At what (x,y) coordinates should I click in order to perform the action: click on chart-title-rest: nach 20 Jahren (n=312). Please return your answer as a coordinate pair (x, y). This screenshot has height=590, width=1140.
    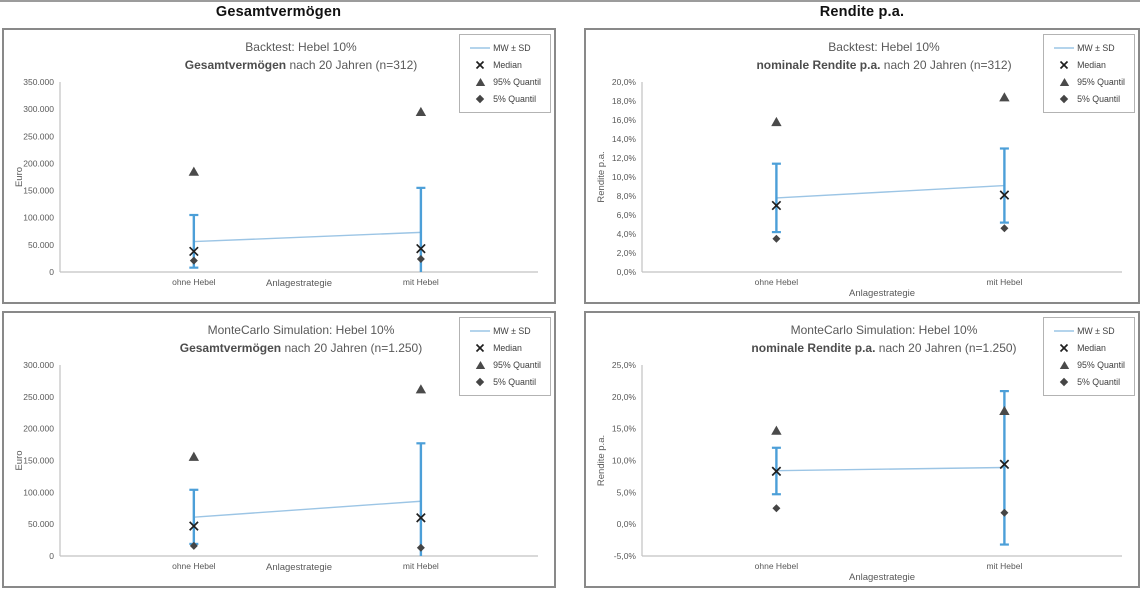
    Looking at the image, I should click on (352, 65).